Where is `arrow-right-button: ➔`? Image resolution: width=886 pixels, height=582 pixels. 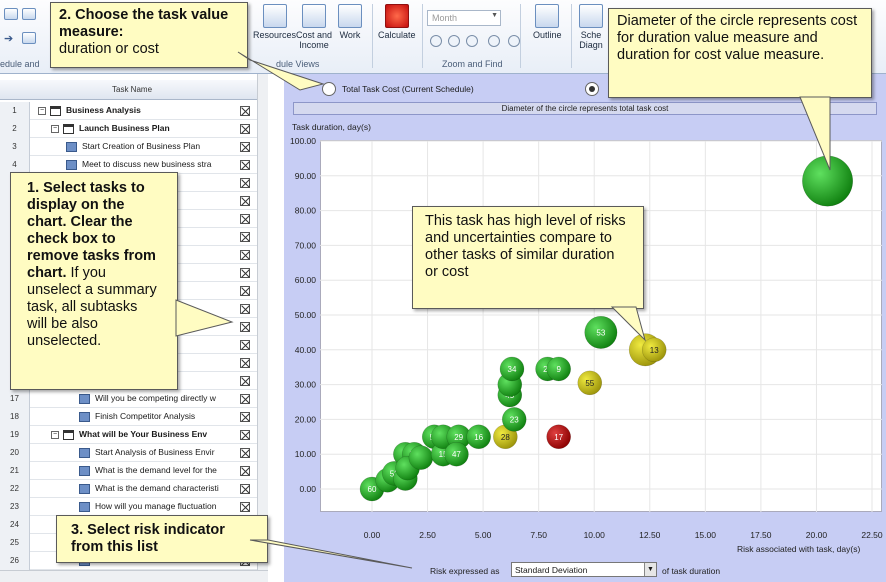
arrow-right-button: ➔ is located at coordinates (8, 38).